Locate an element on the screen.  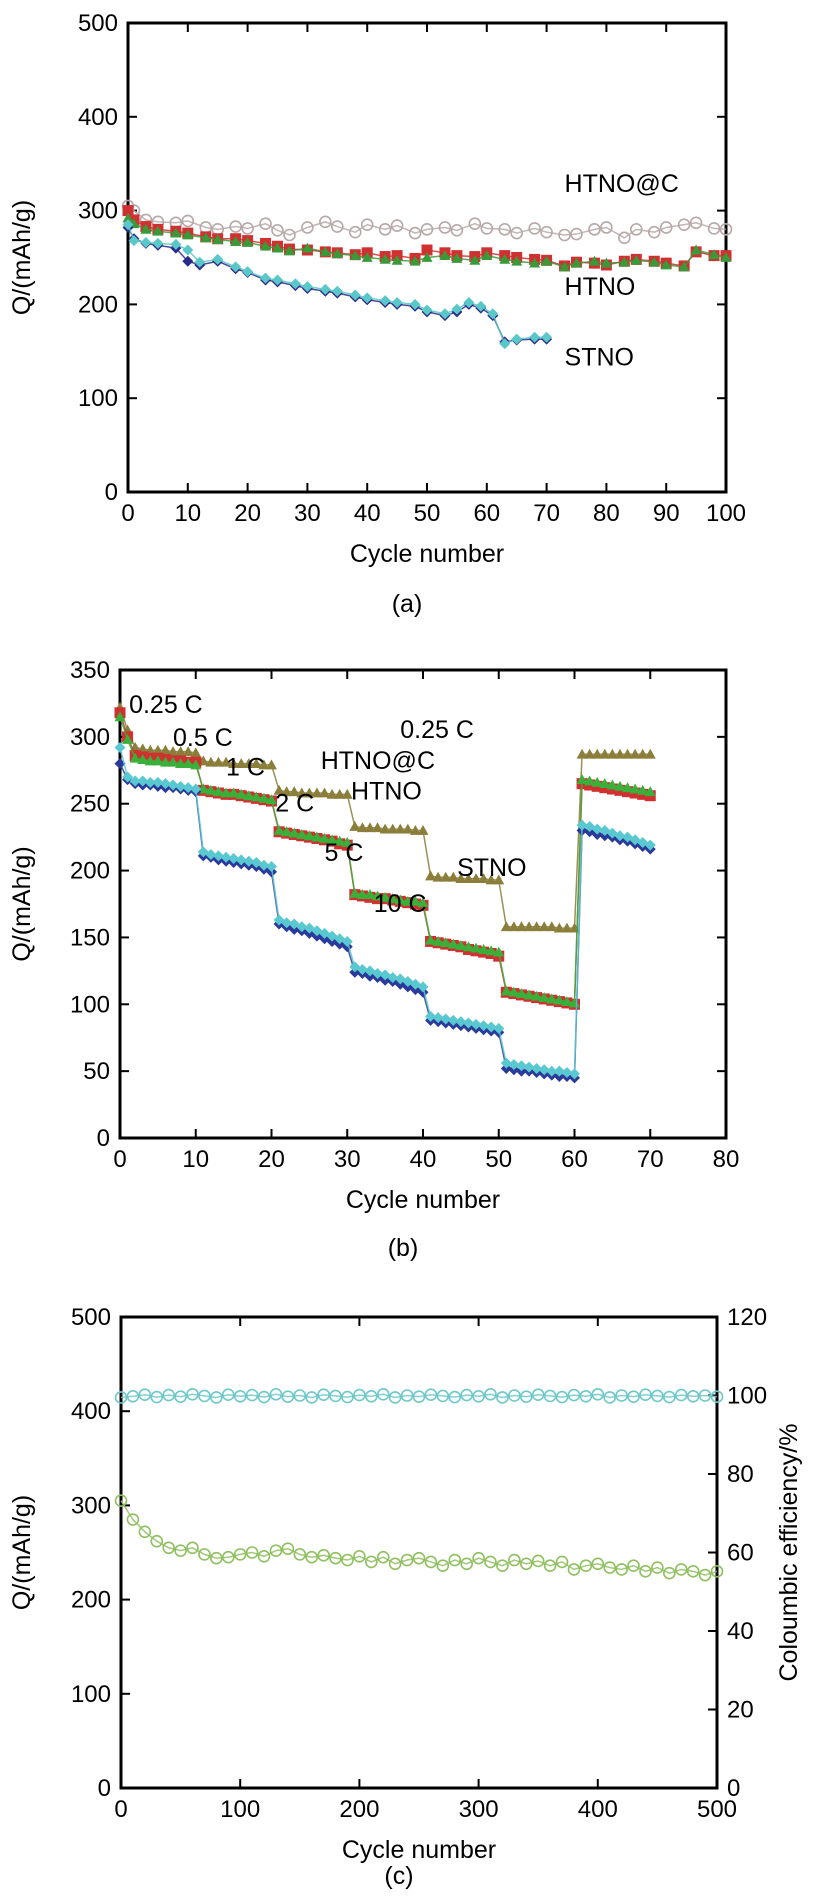
y2-tick-label: 0 is located at coordinates (733, 1788).